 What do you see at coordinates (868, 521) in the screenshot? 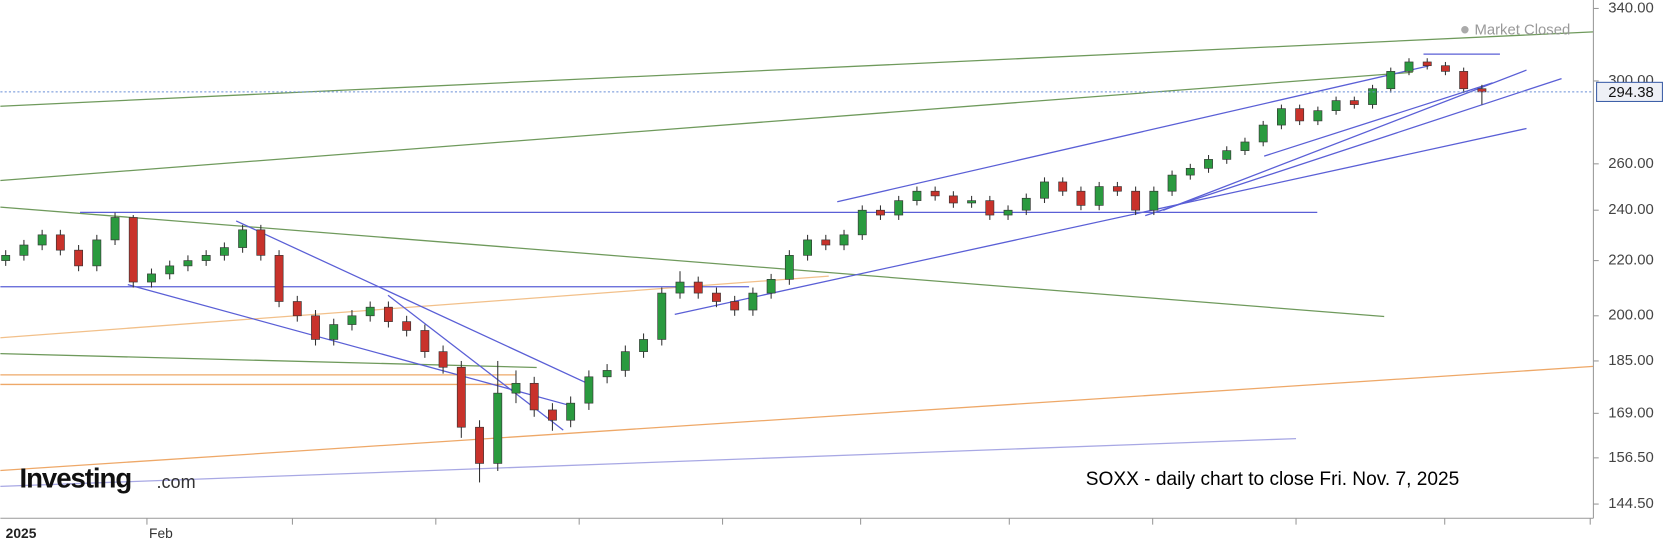
I see `month-ticks` at bounding box center [868, 521].